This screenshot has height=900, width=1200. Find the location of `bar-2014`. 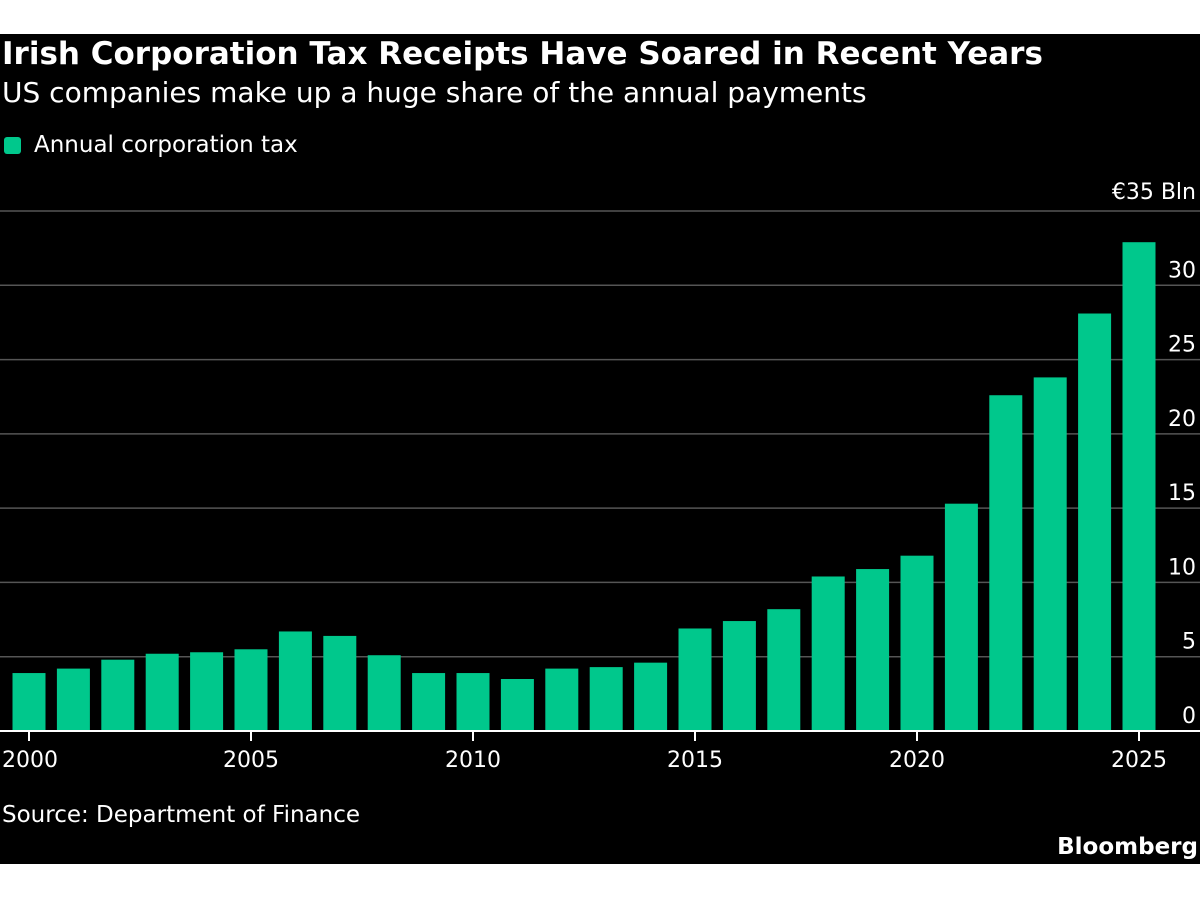

bar-2014 is located at coordinates (651, 696).